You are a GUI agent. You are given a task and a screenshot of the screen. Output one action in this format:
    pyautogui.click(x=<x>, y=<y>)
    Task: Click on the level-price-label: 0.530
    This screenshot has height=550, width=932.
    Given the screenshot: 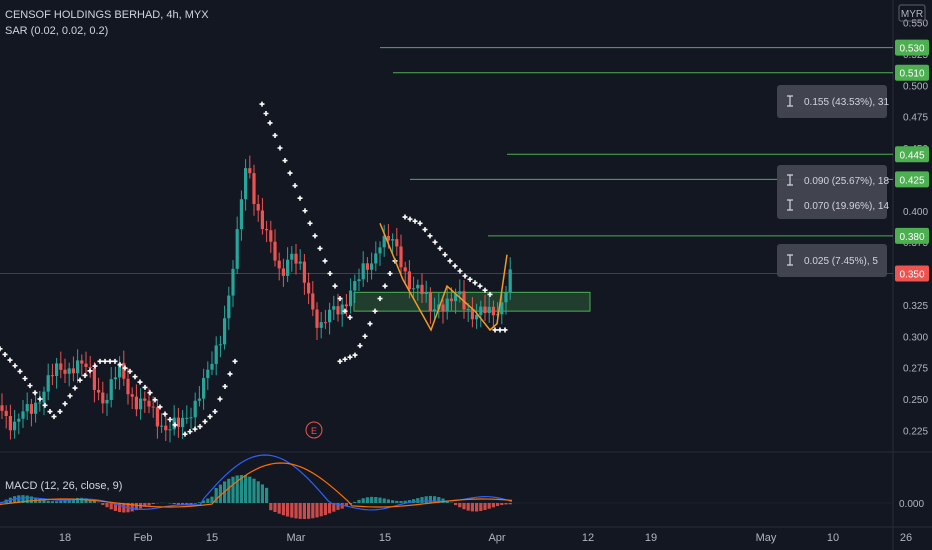 What is the action you would take?
    pyautogui.click(x=911, y=49)
    